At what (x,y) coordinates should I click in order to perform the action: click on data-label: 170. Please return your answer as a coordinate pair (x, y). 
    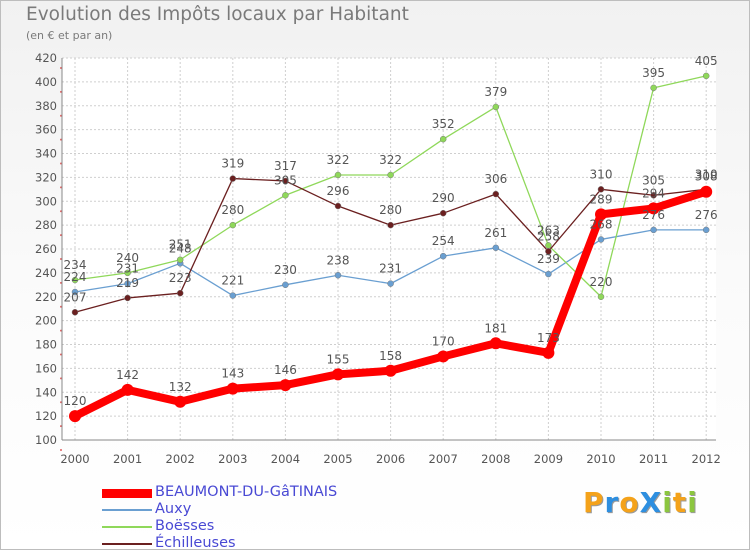
    Looking at the image, I should click on (443, 341).